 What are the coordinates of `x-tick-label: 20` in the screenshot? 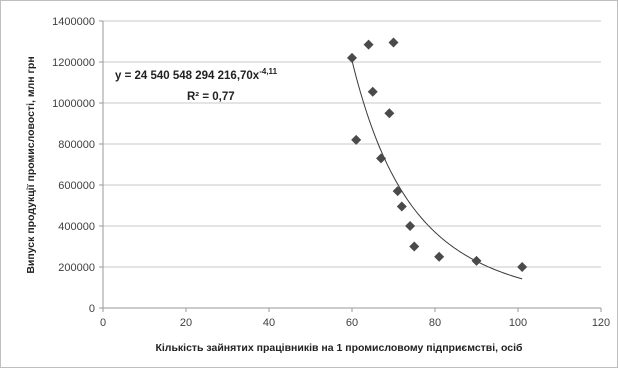 It's located at (186, 323).